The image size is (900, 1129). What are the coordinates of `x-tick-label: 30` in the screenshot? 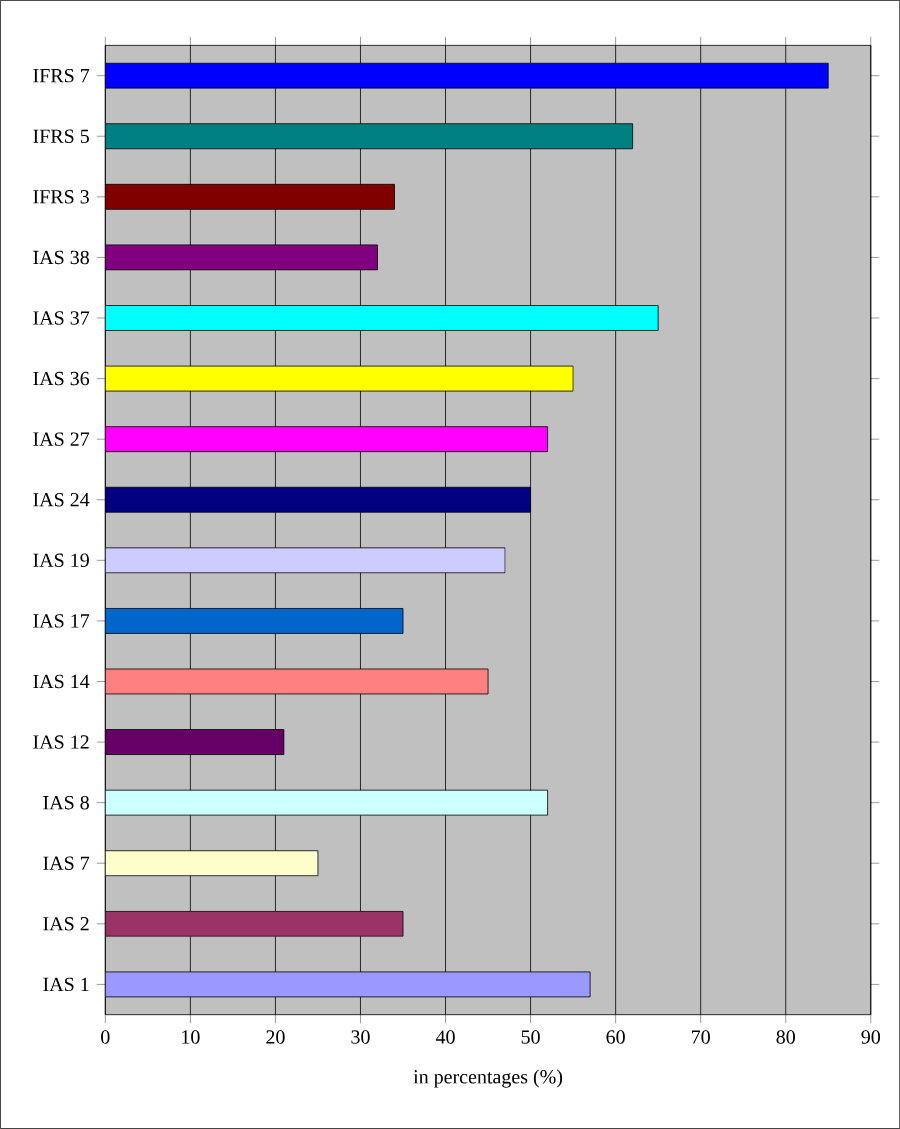 It's located at (360, 1037).